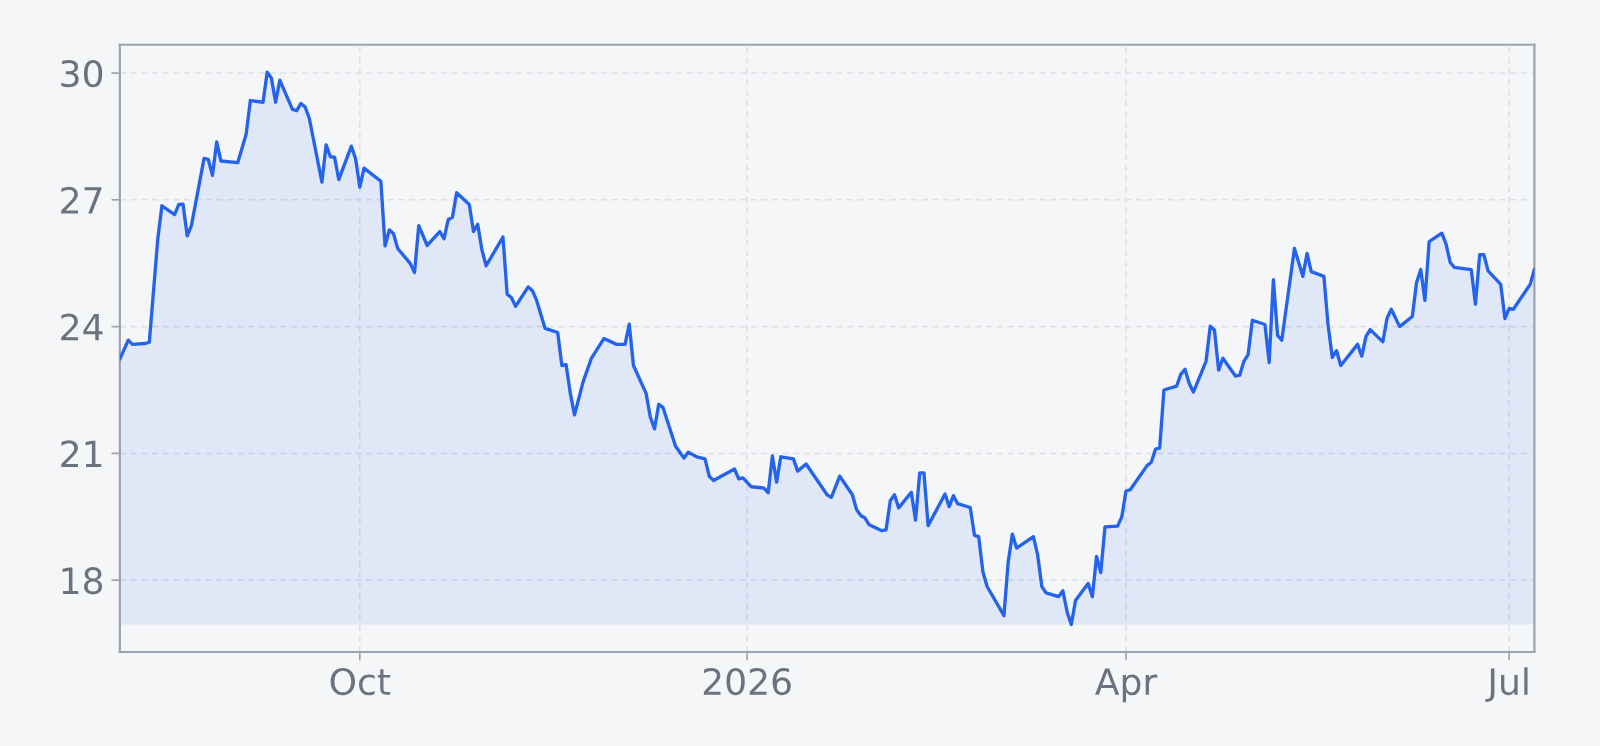 This screenshot has height=746, width=1600. I want to click on x-tick-label: 2026, so click(747, 681).